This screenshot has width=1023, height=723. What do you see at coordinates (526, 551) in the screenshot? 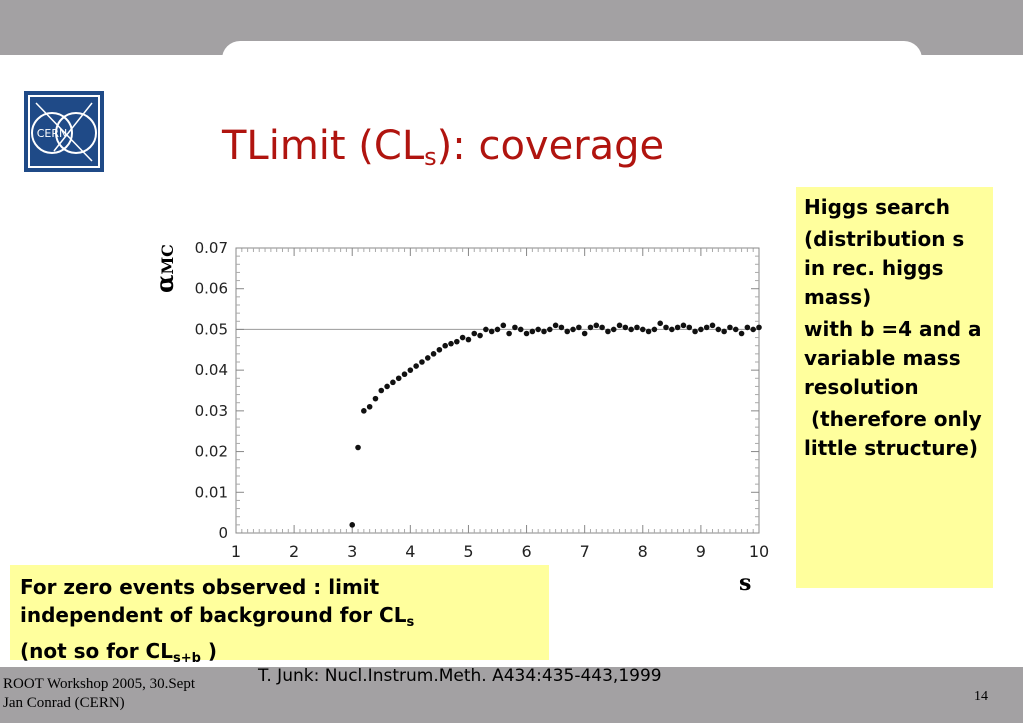
I see `x-tick-label: 6` at bounding box center [526, 551].